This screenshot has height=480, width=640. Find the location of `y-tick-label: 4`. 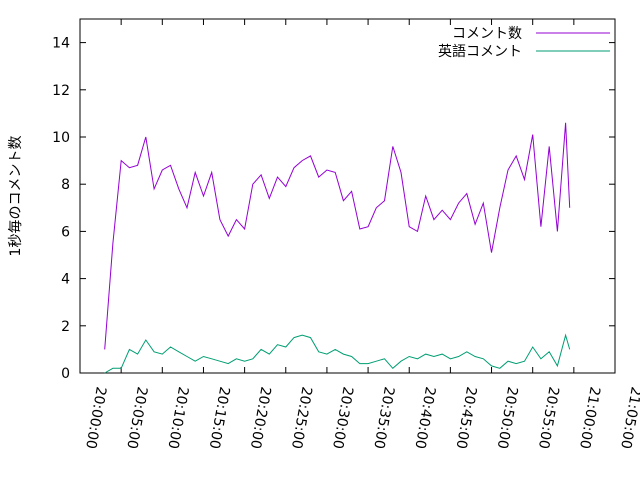

y-tick-label: 4 is located at coordinates (65, 280).